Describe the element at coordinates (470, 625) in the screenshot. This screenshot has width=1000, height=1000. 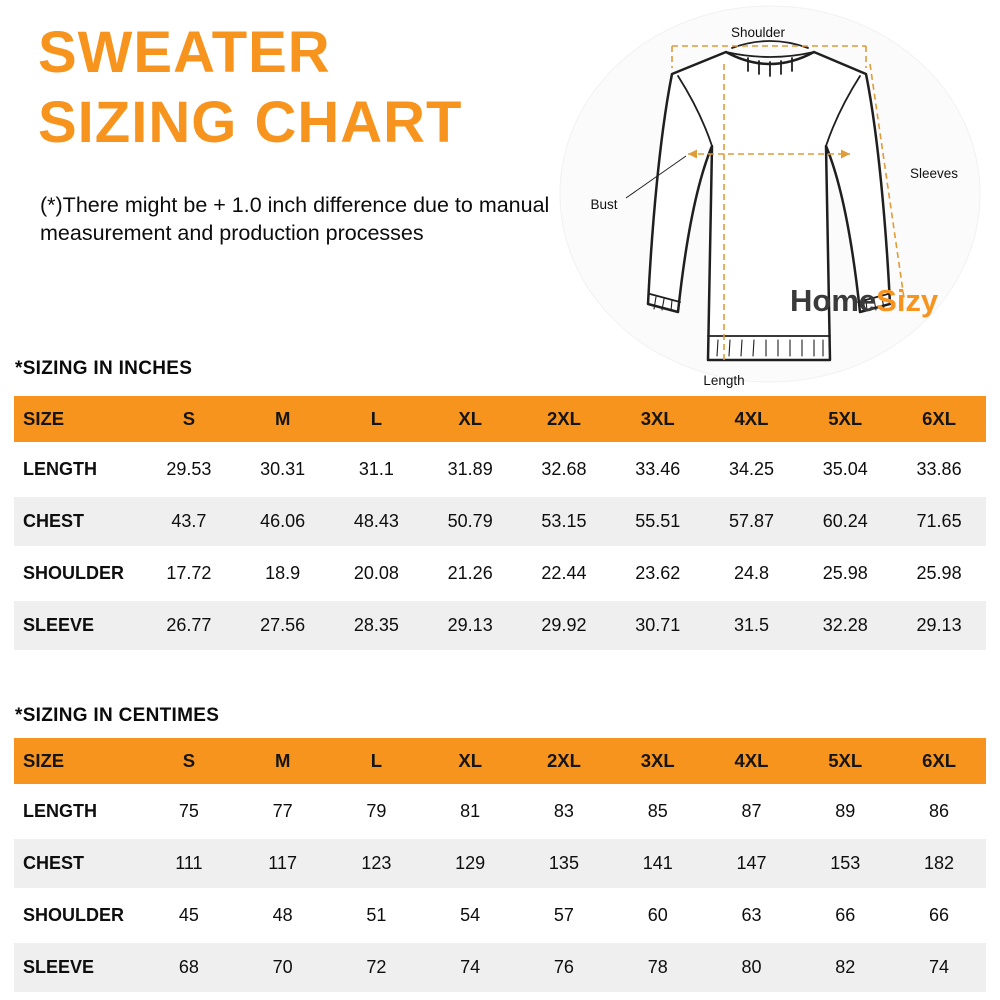
I see `value-cell: 29.13` at that location.